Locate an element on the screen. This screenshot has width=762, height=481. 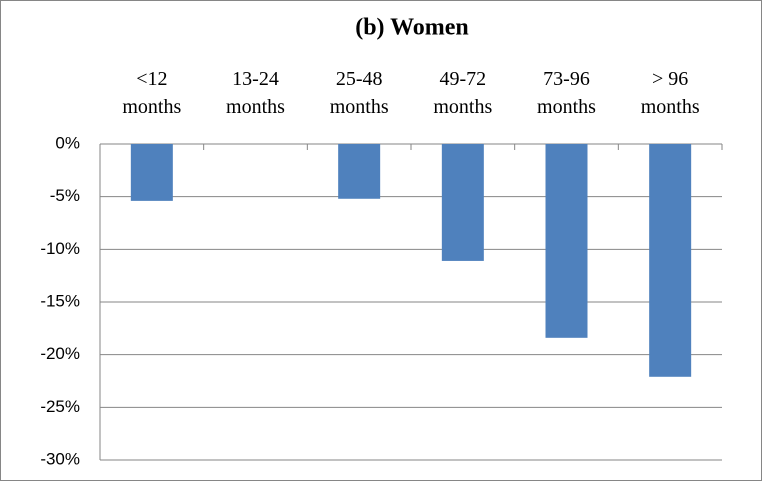
y-tick-label: -15% is located at coordinates (60, 300).